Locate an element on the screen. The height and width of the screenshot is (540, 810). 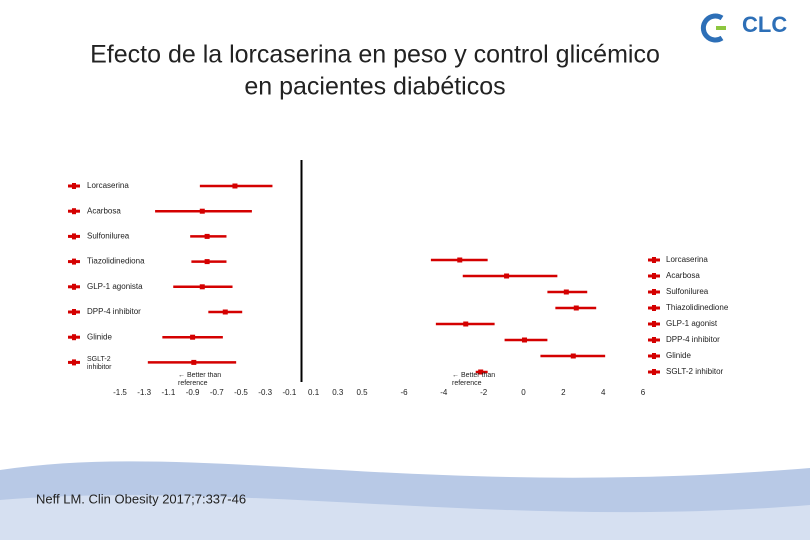
logo: CLC is located at coordinates (743, 27).